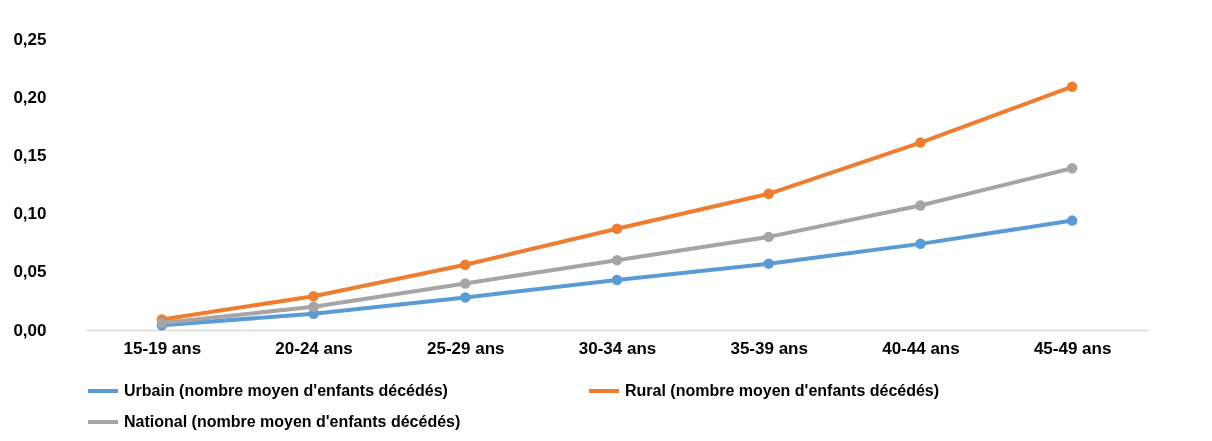 The height and width of the screenshot is (441, 1212). What do you see at coordinates (30, 97) in the screenshot?
I see `y-tick-label: 0,20` at bounding box center [30, 97].